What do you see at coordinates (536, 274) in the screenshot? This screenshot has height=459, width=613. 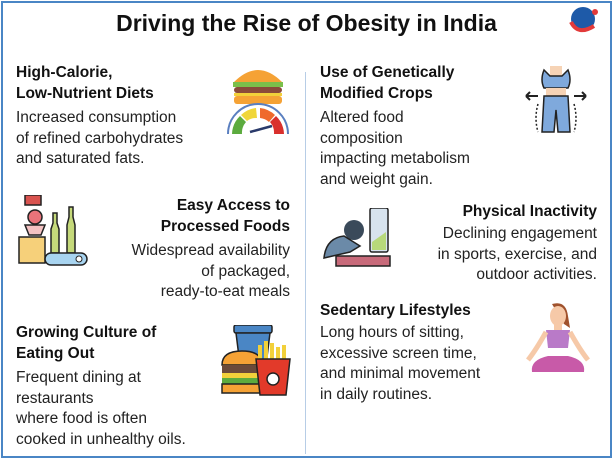 I see `body-line: outdoor activities.` at bounding box center [536, 274].